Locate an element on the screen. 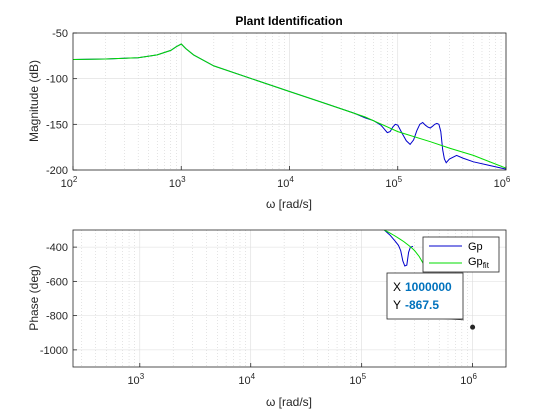 The image size is (560, 420). legend-label-gp-fit-main: Gp is located at coordinates (475, 262).